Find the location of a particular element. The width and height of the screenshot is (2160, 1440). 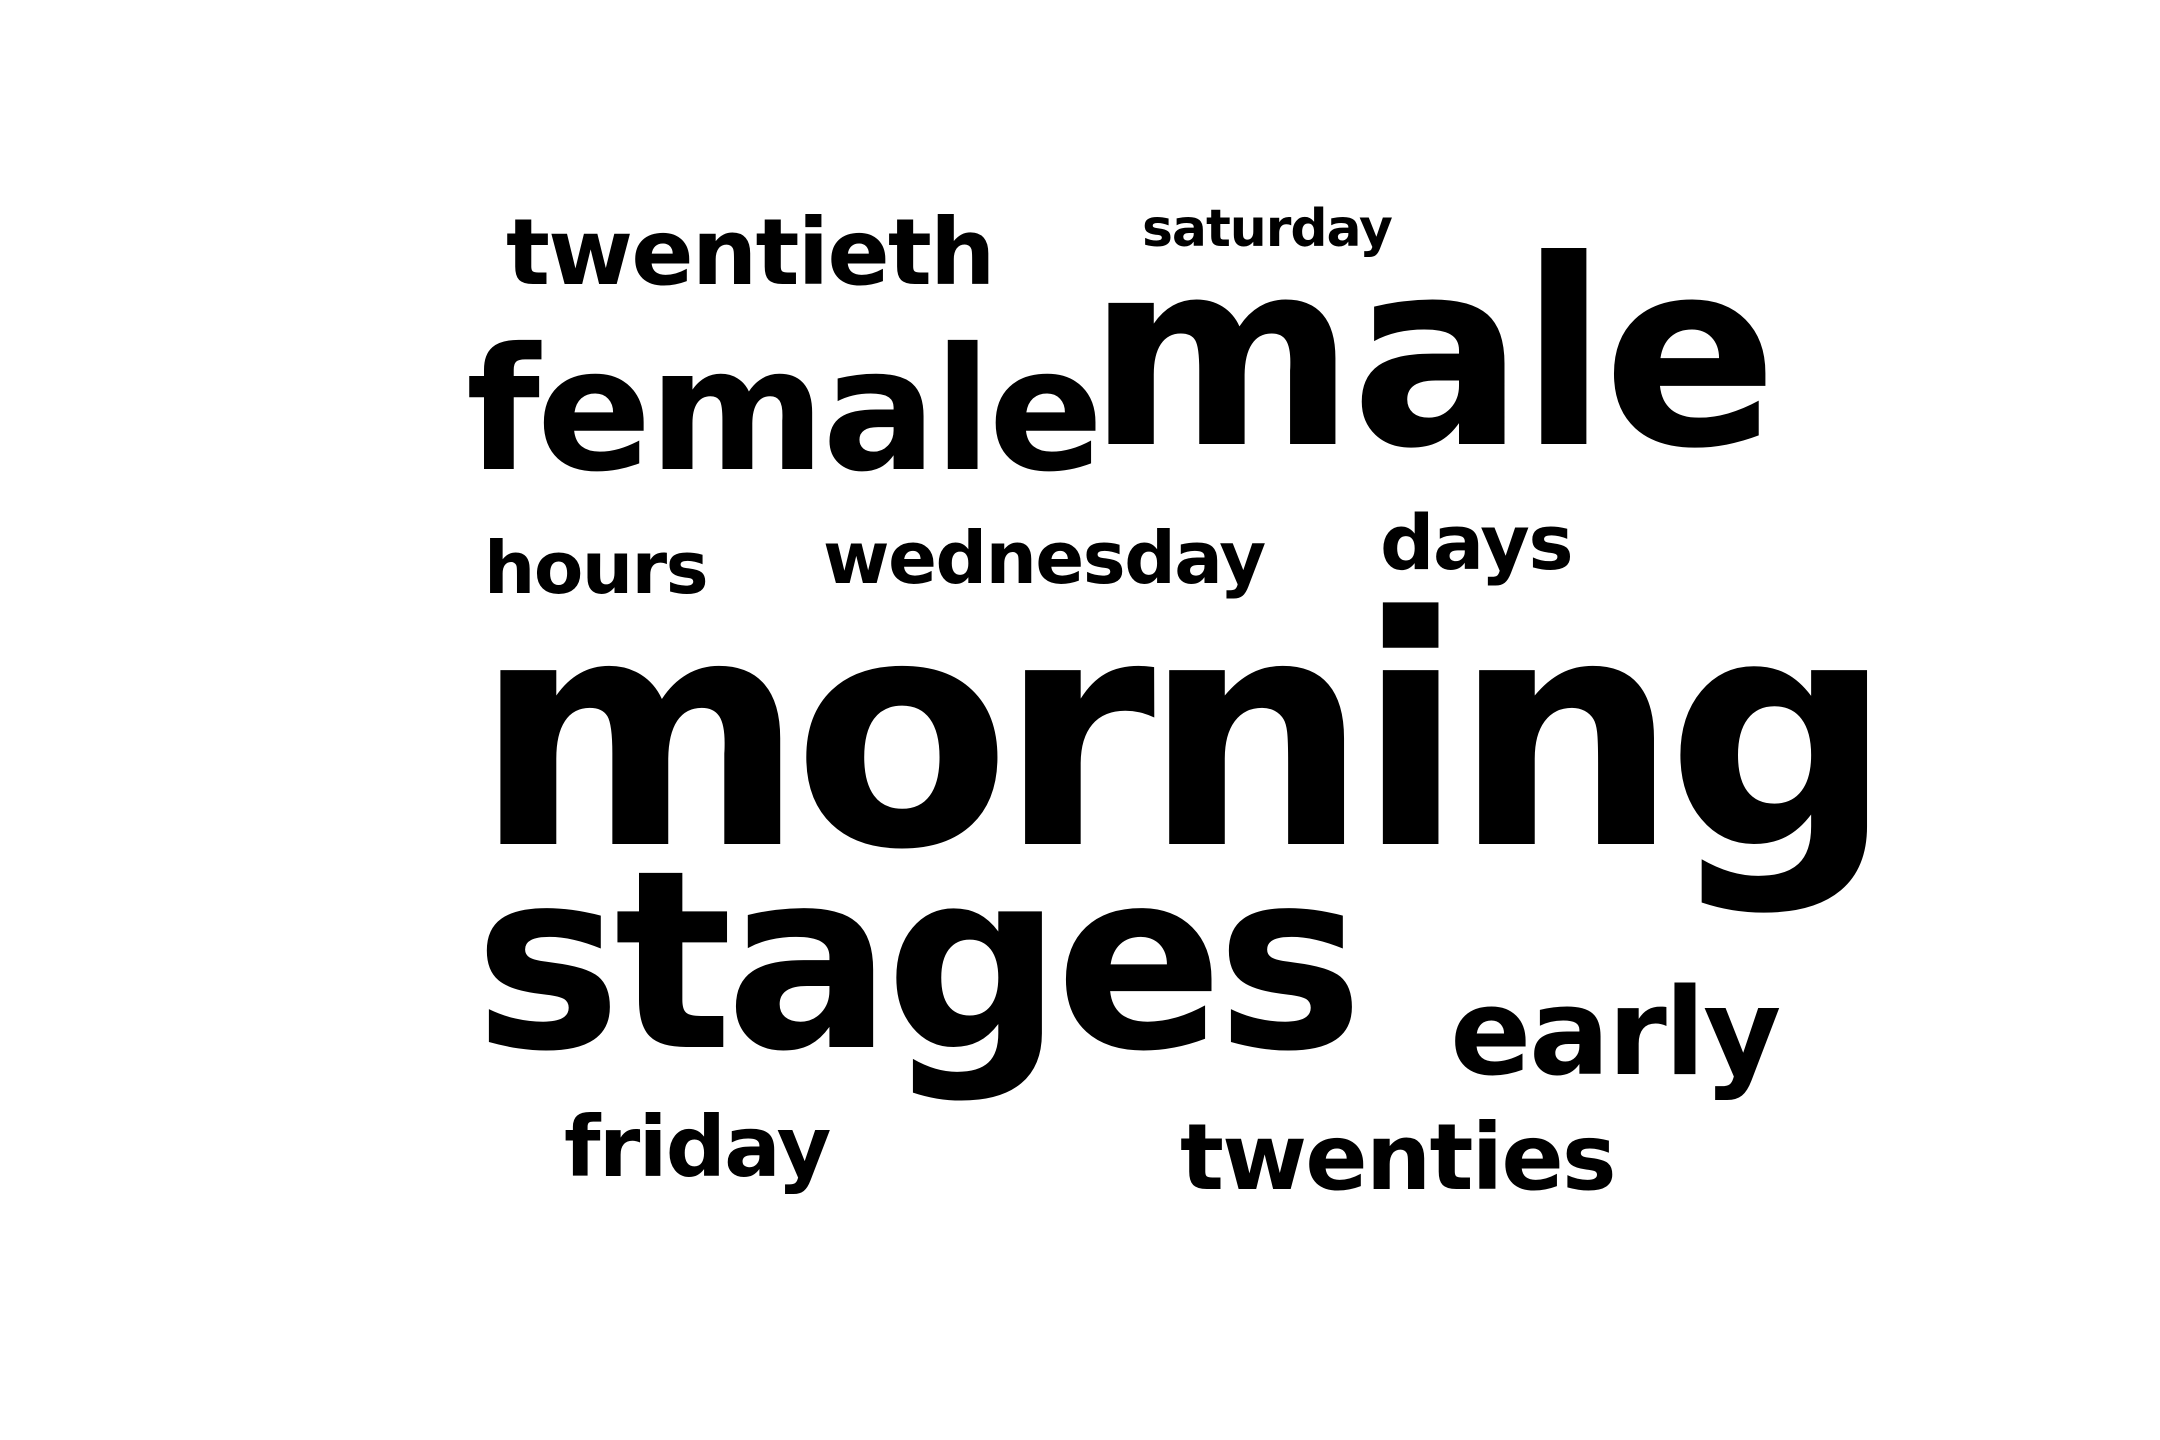

word-early: early is located at coordinates (1615, 1033).